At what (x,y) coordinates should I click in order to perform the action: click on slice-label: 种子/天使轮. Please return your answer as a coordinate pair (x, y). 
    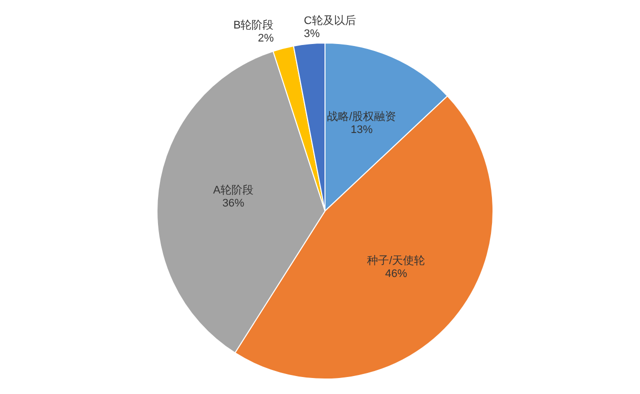
    Looking at the image, I should click on (396, 260).